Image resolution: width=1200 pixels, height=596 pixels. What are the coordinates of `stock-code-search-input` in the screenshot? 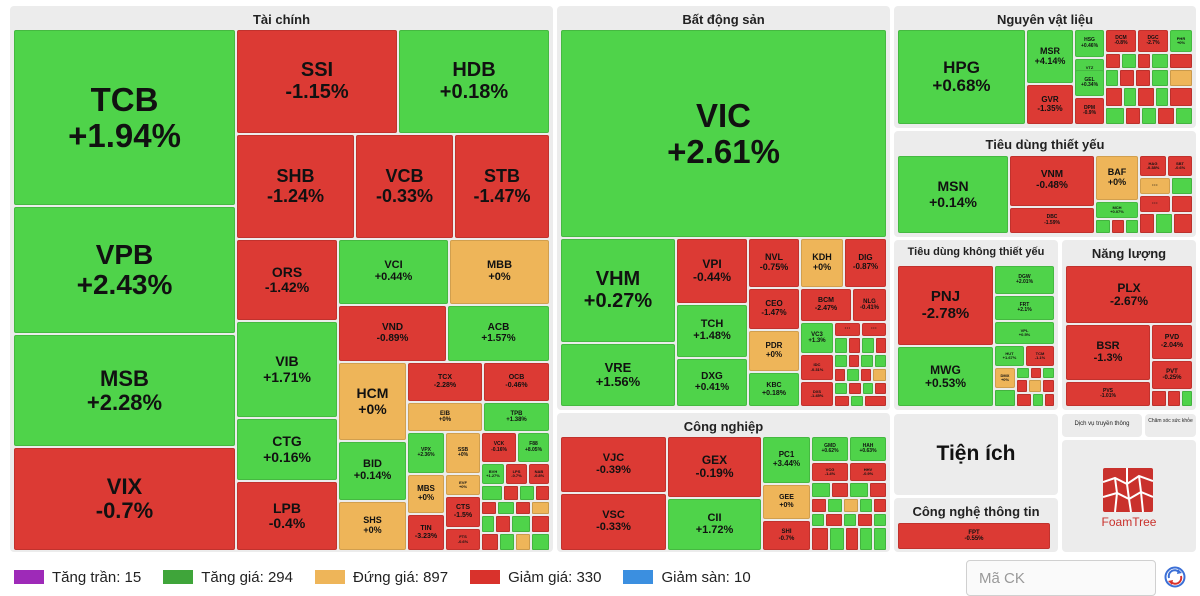 It's located at (1061, 578).